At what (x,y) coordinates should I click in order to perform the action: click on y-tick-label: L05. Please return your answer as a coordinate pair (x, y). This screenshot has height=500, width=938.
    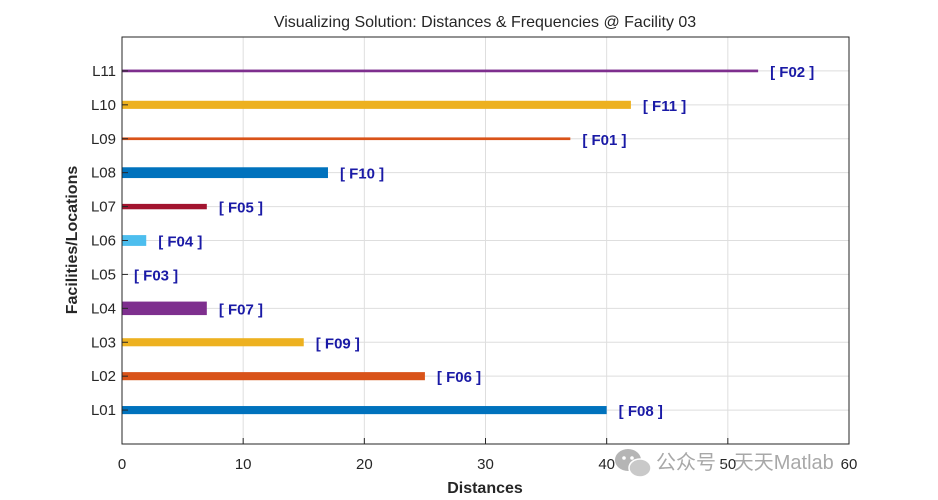
    Looking at the image, I should click on (103, 274).